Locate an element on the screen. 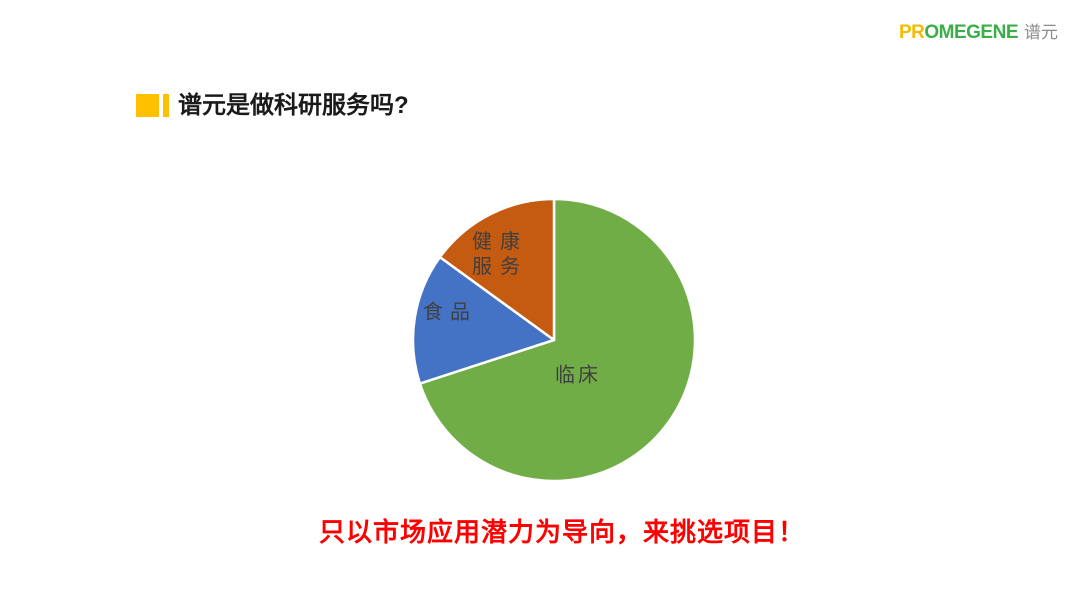 The height and width of the screenshot is (609, 1080). logo-text-primary: PR is located at coordinates (911, 32).